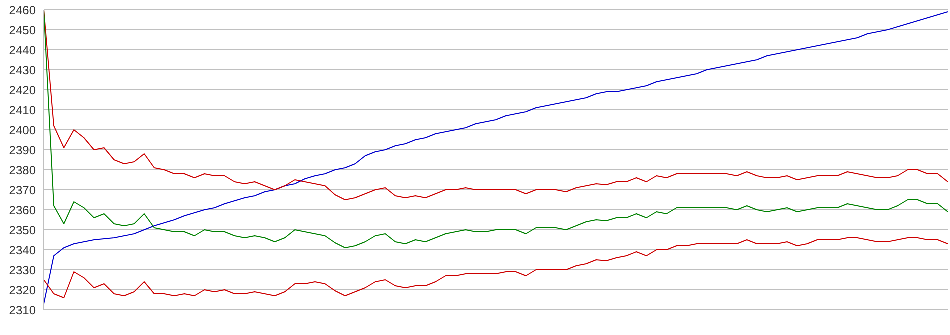 This screenshot has width=950, height=335. I want to click on y-tick-label: 2360, so click(22, 210).